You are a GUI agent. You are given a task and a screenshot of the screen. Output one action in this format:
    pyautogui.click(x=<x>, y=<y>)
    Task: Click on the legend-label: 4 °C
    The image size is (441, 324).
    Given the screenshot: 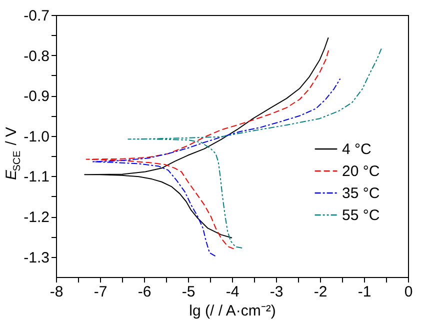 What is the action you would take?
    pyautogui.click(x=357, y=149)
    